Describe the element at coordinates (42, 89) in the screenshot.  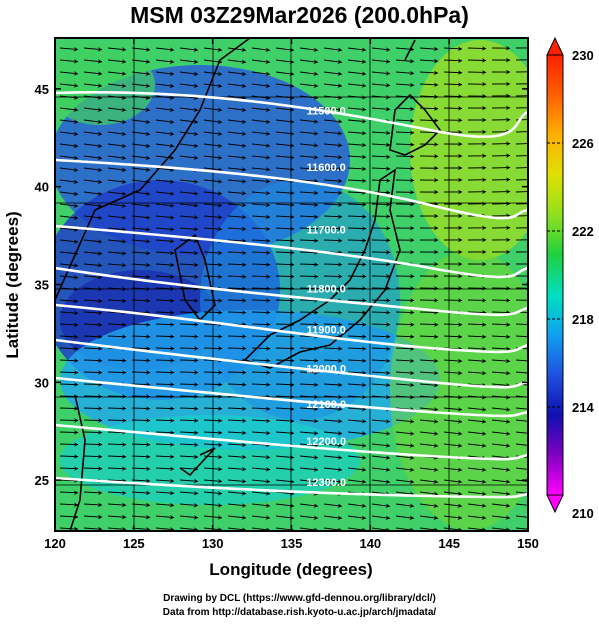
I see `lat-tick-label: 45` at that location.